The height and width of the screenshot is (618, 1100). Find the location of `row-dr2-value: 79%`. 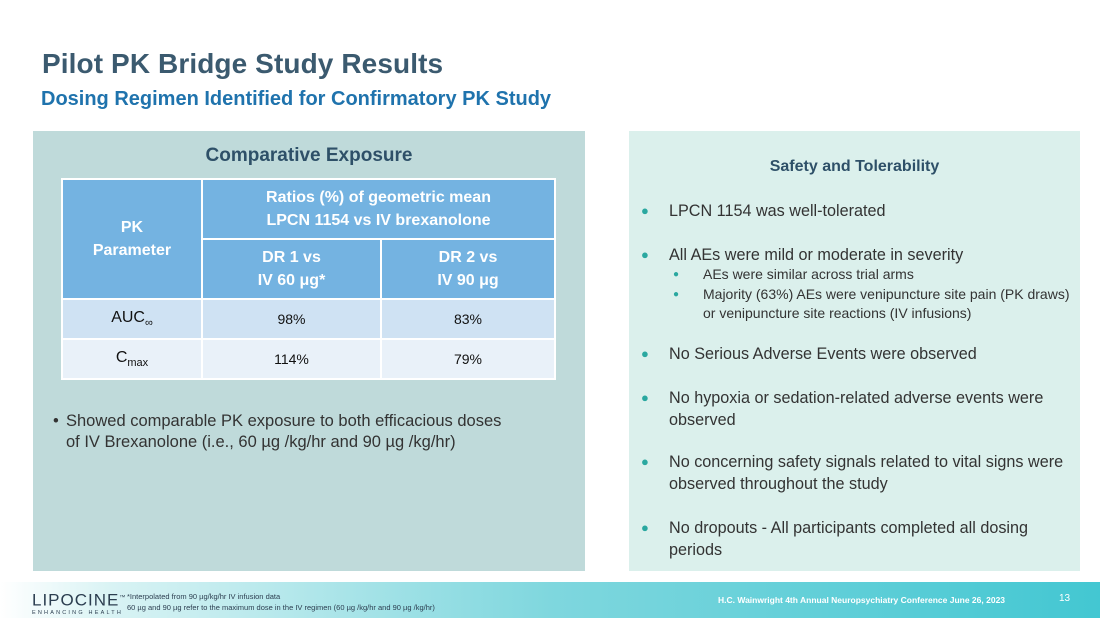

row-dr2-value: 79% is located at coordinates (468, 359).